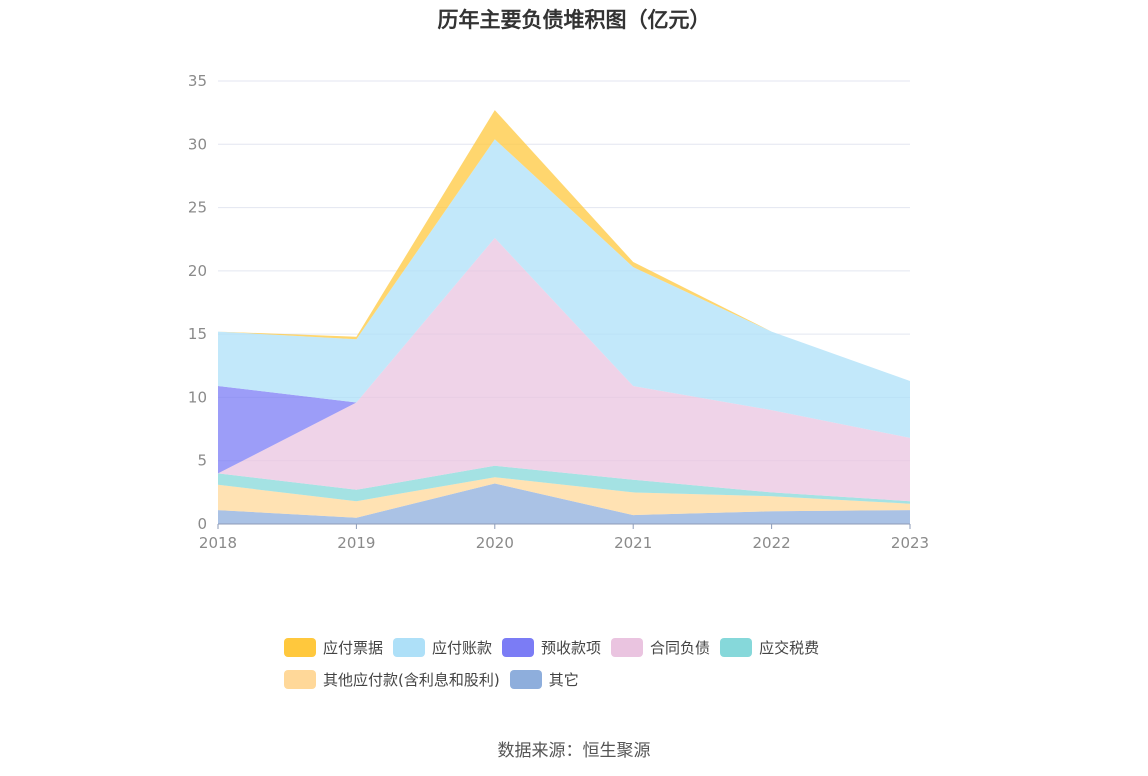 The height and width of the screenshot is (776, 1148). I want to click on y-tick-label: 20, so click(197, 271).